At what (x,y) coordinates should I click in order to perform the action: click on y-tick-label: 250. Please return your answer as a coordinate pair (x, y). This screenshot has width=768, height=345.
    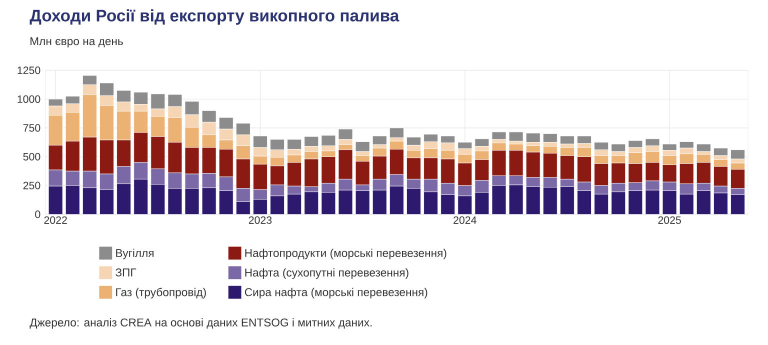
    Looking at the image, I should click on (31, 186).